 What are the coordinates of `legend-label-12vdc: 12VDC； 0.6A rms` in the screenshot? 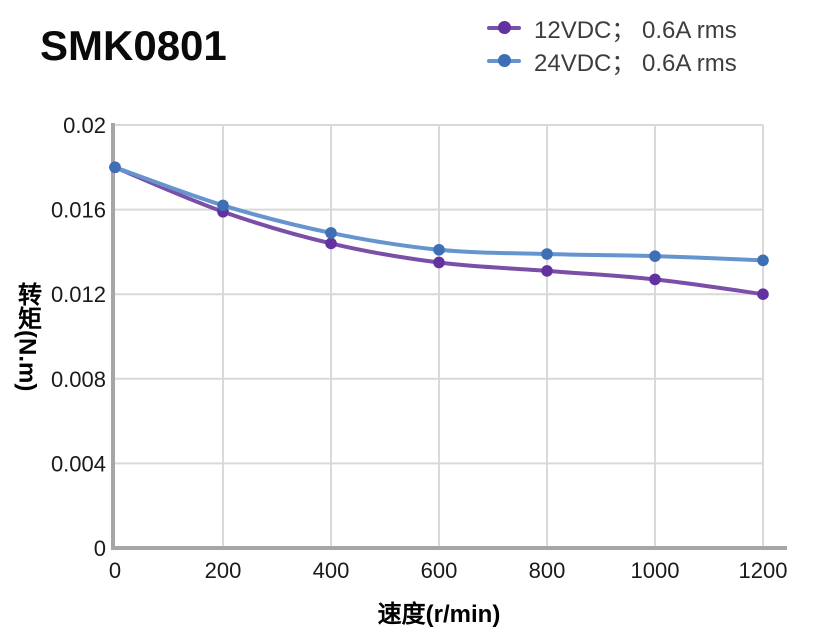 It's located at (635, 30).